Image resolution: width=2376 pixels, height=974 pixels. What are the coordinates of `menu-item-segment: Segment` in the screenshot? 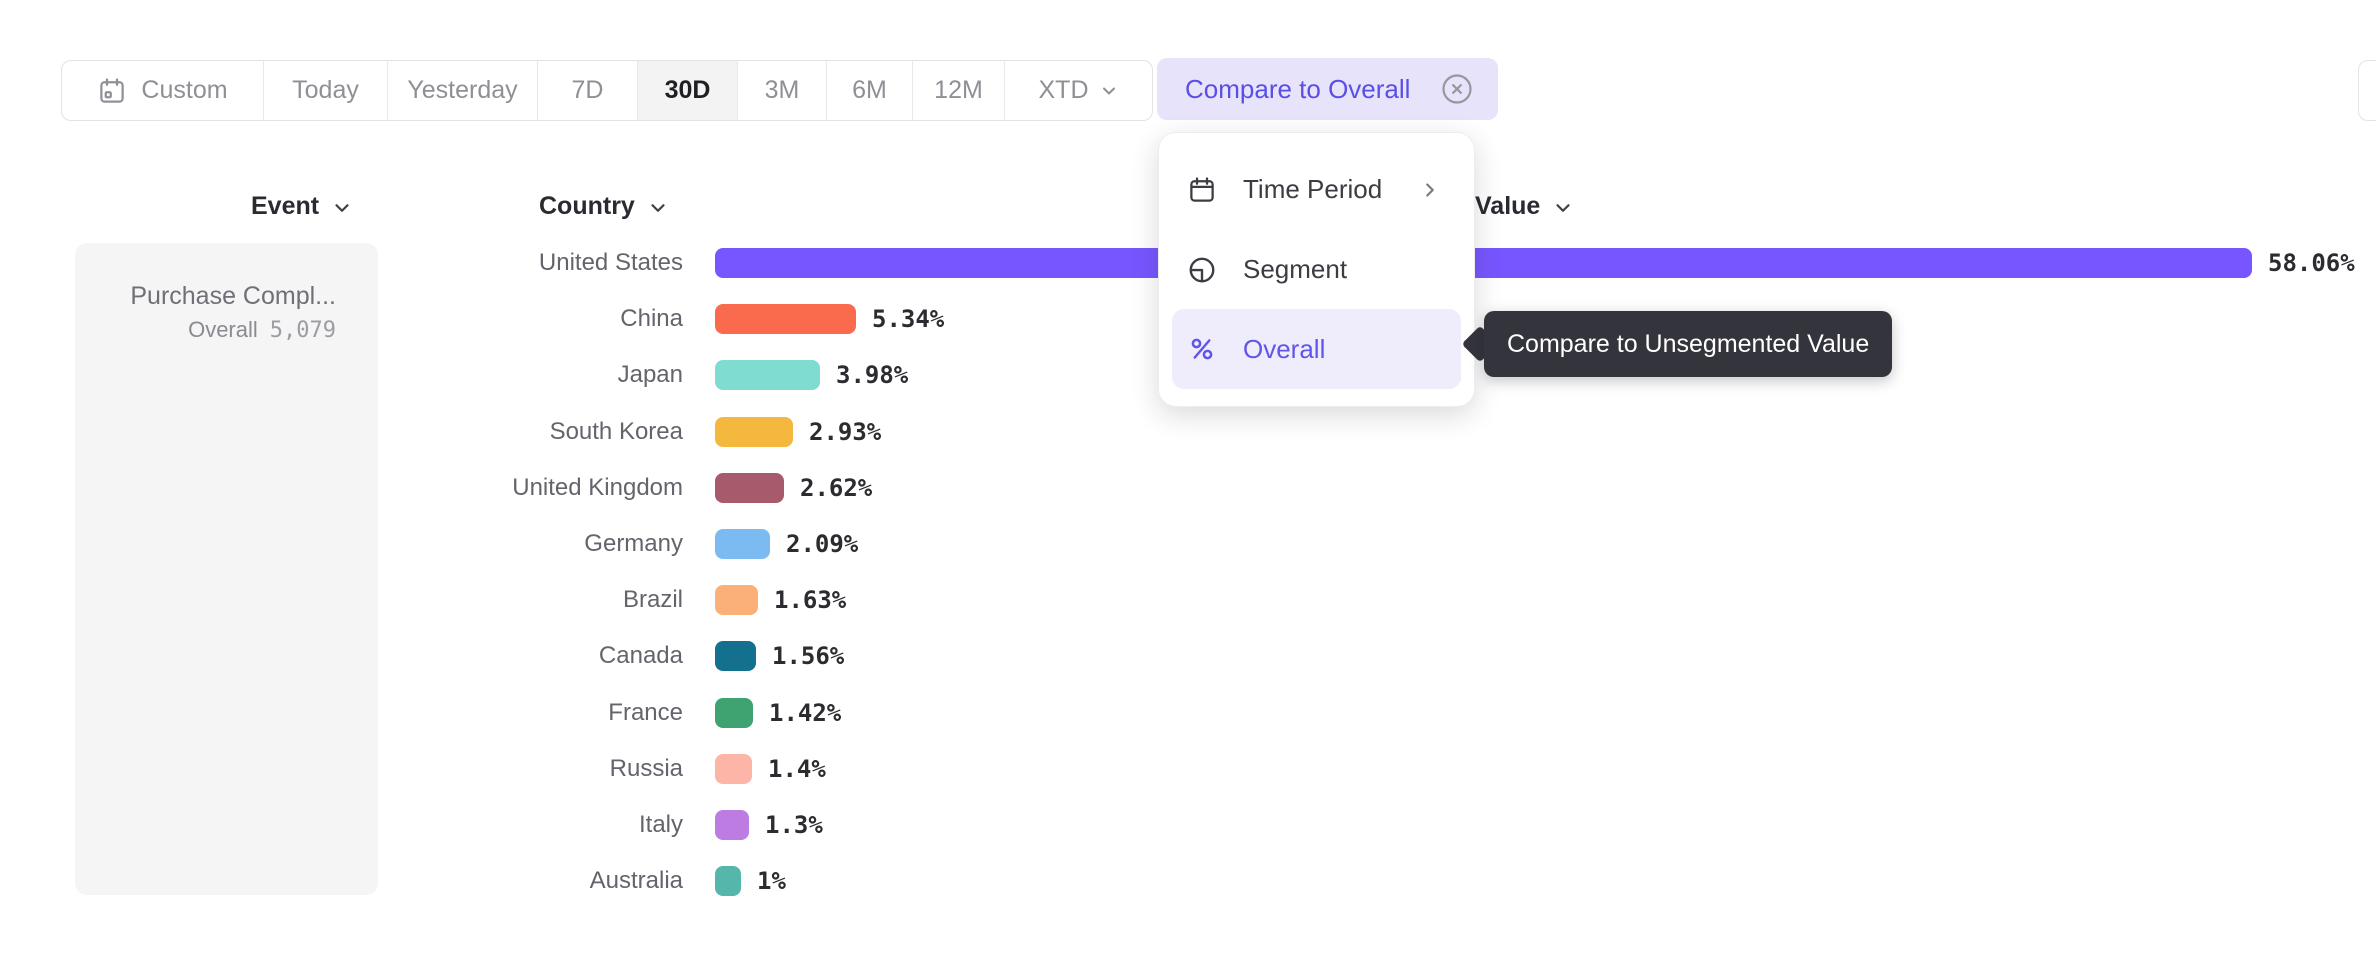 It's located at (1316, 270).